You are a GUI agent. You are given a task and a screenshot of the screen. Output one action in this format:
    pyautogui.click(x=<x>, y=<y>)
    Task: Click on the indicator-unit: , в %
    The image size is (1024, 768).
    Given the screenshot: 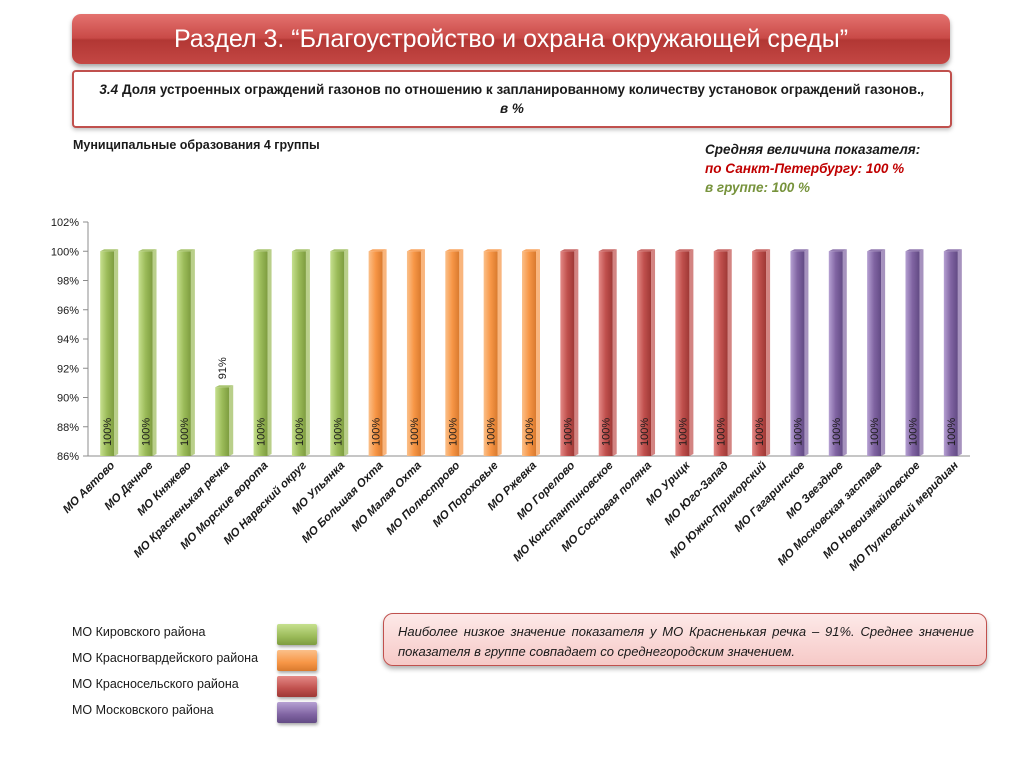 What is the action you would take?
    pyautogui.click(x=712, y=99)
    